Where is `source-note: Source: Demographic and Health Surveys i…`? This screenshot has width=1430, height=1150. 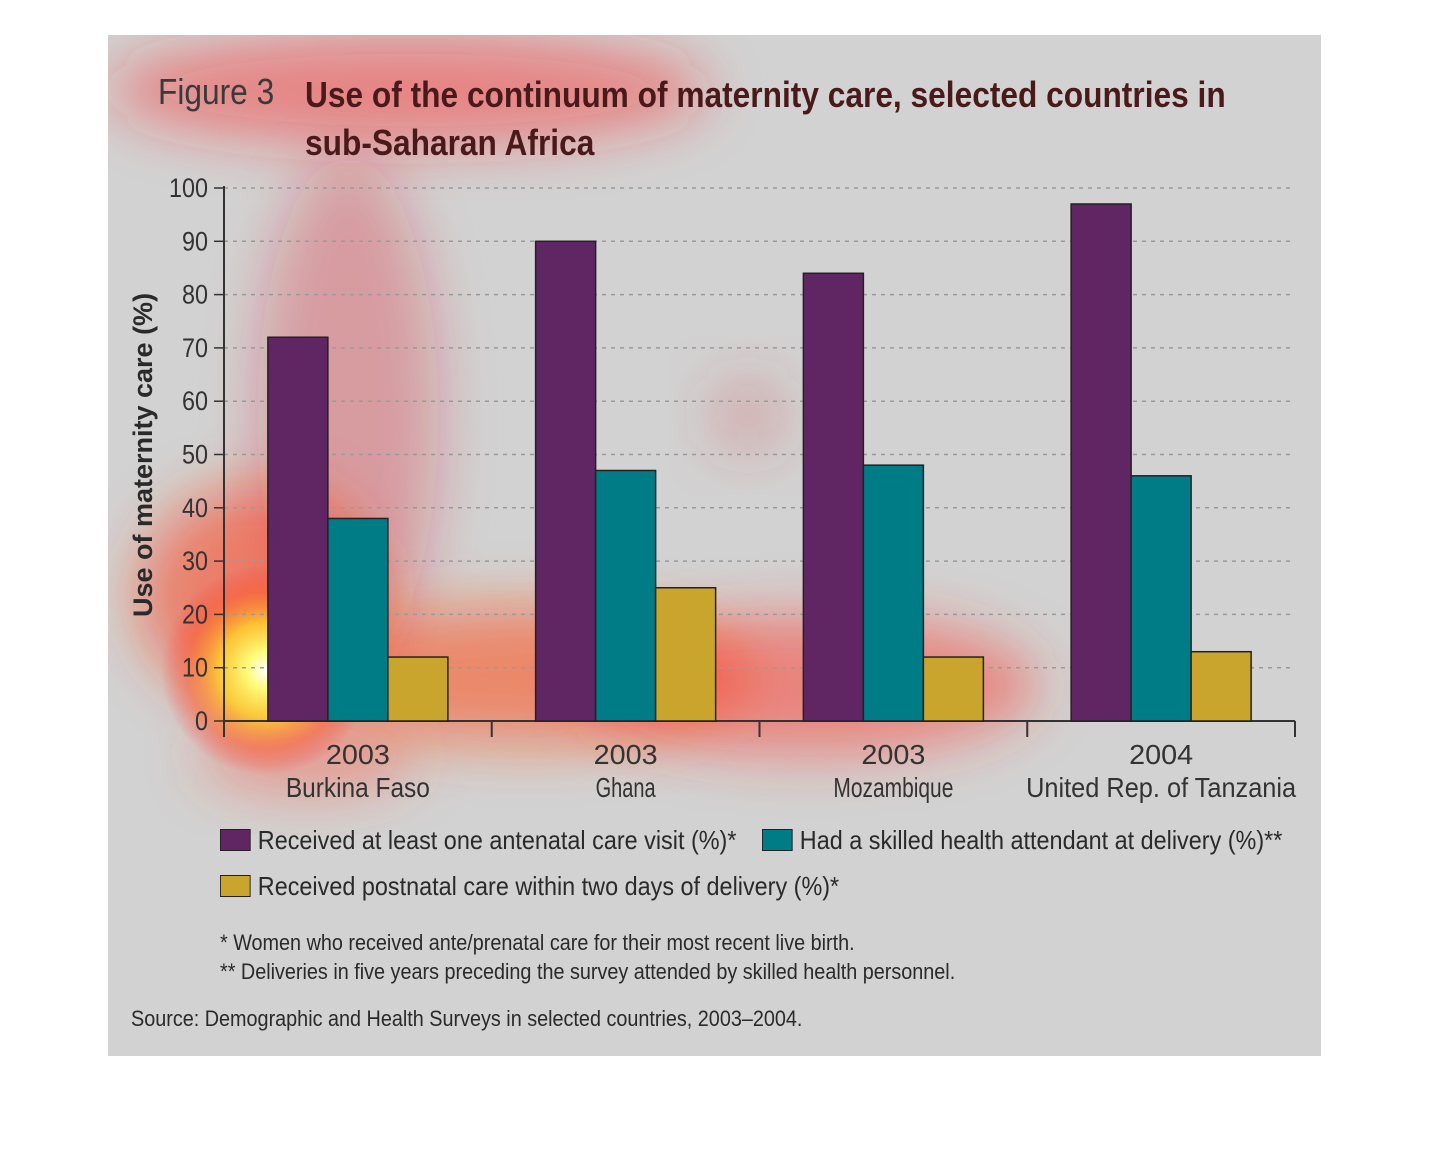 source-note: Source: Demographic and Health Surveys i… is located at coordinates (467, 1018).